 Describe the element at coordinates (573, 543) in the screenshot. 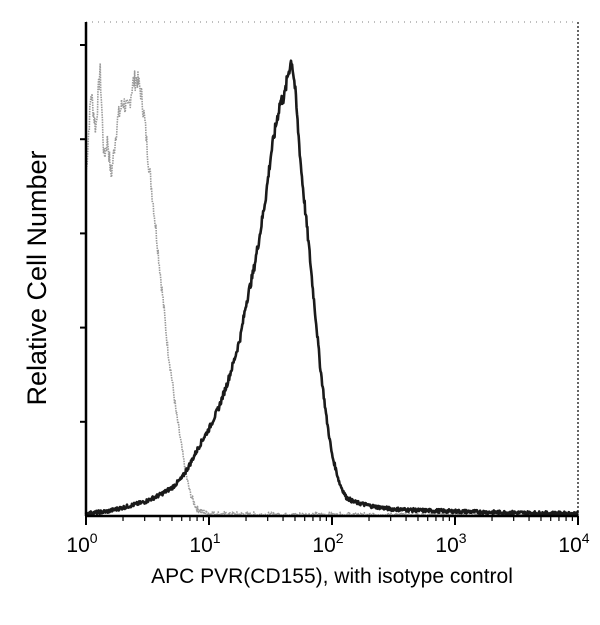

I see `x-tick-label: 10⁴` at that location.